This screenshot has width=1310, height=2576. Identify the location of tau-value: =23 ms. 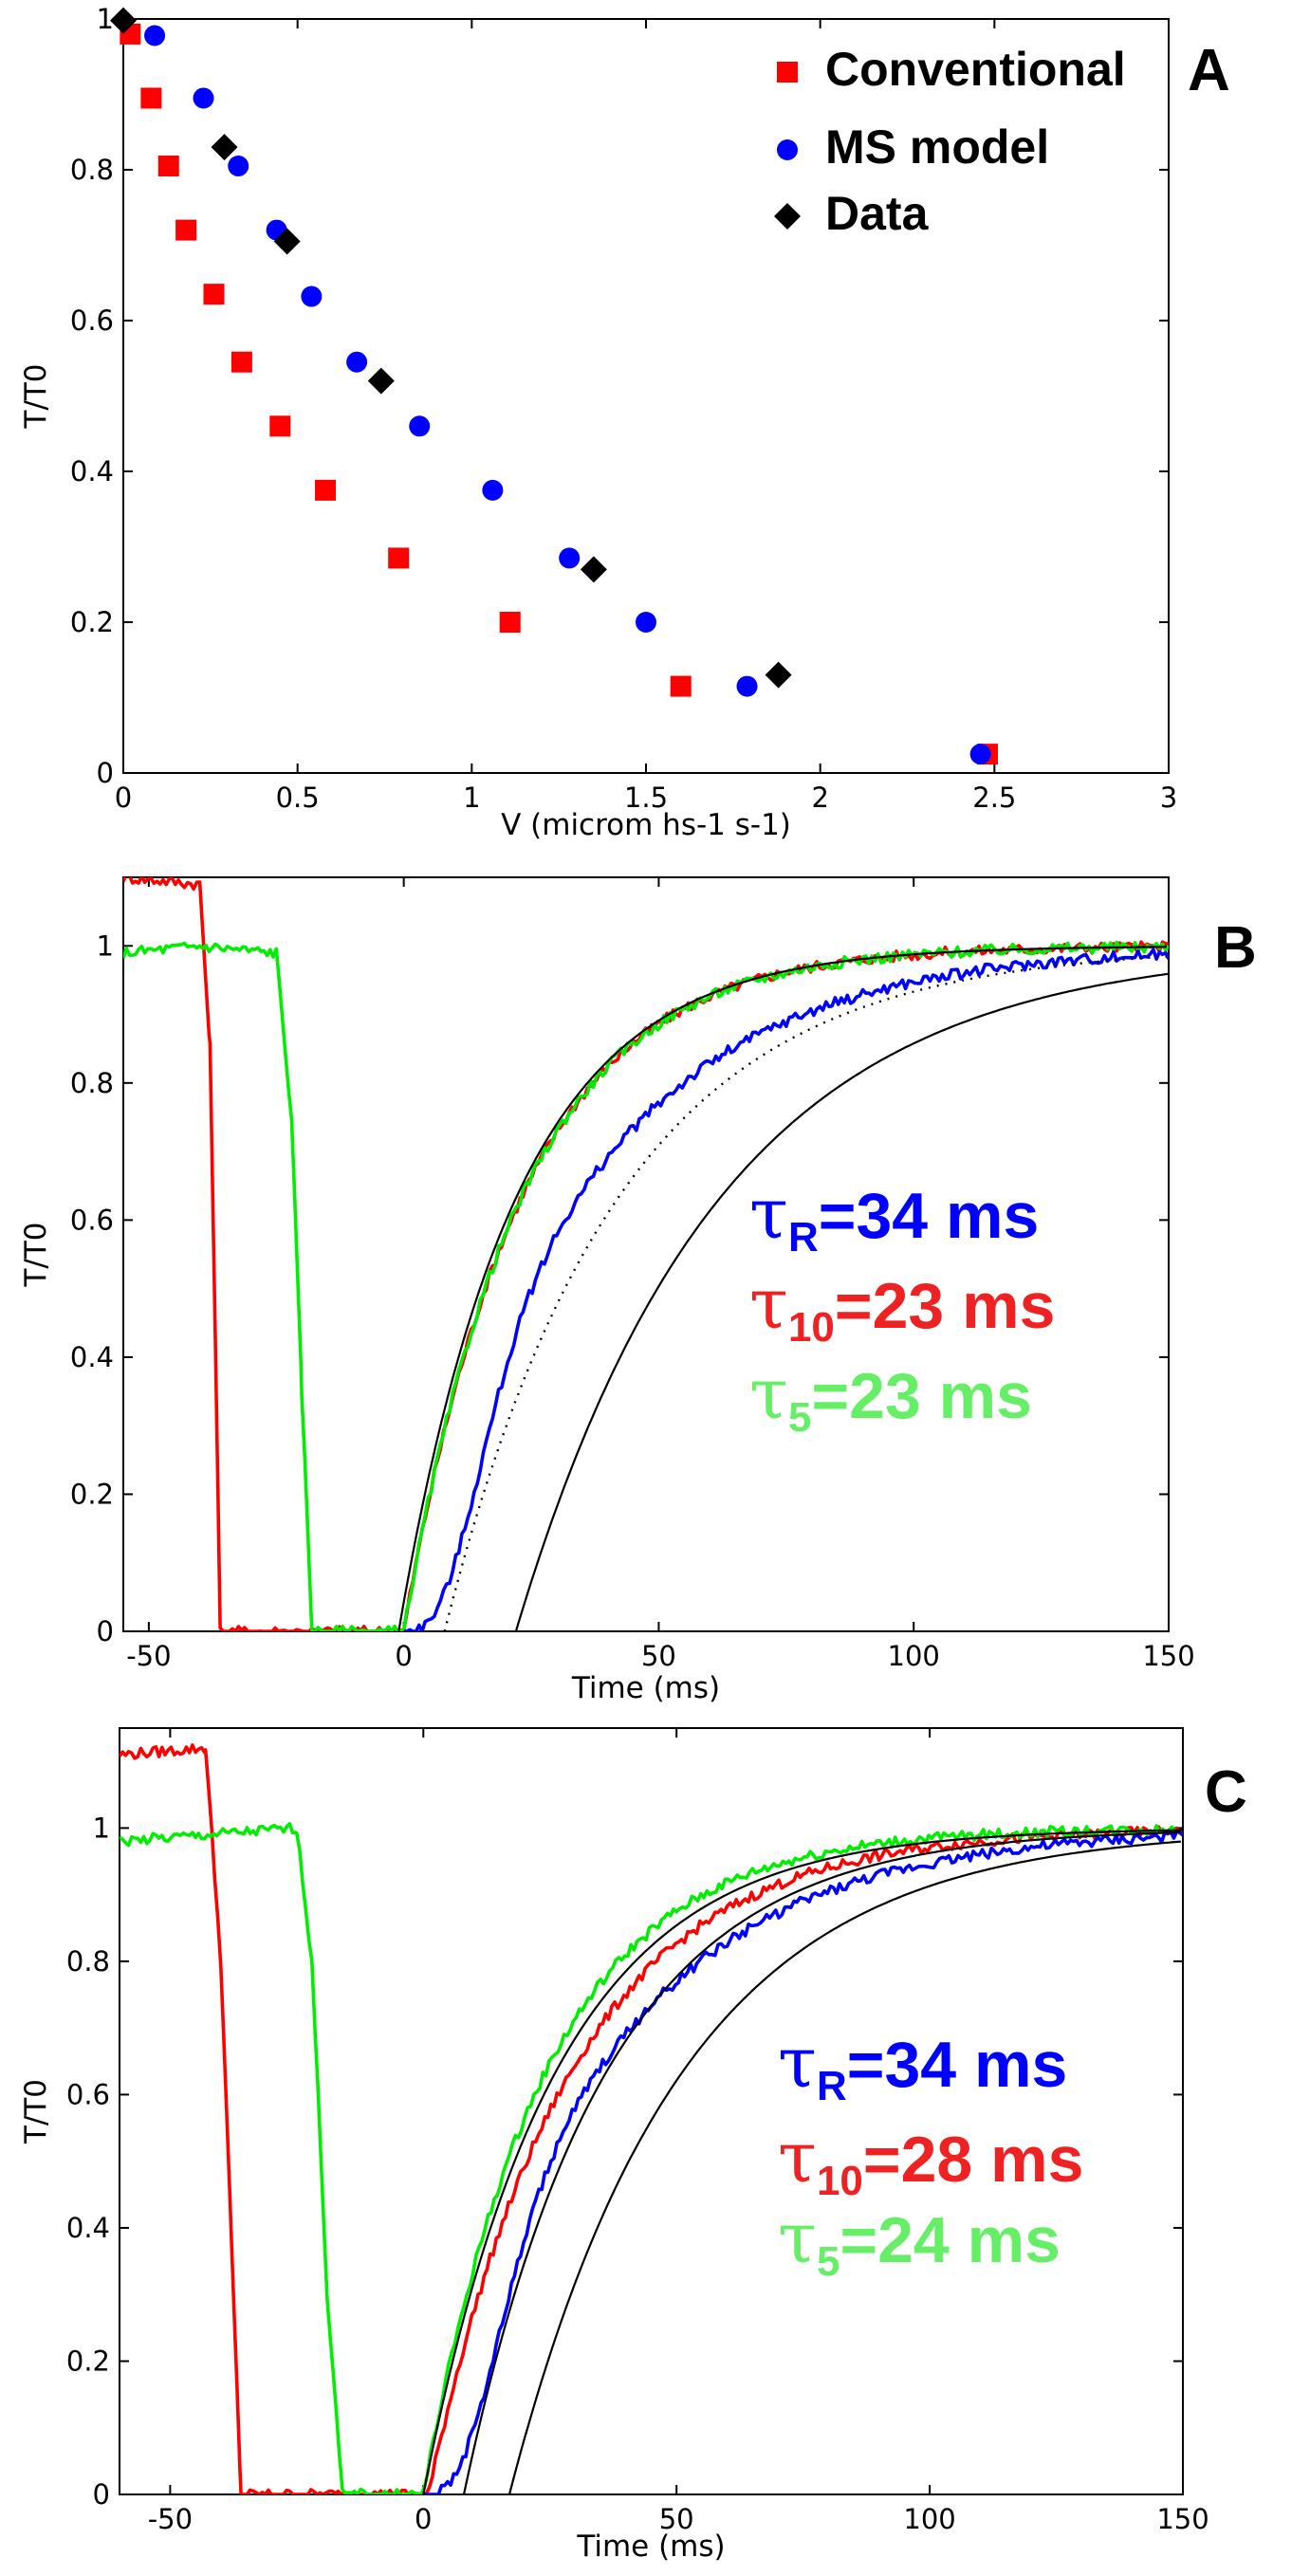
(922, 1396).